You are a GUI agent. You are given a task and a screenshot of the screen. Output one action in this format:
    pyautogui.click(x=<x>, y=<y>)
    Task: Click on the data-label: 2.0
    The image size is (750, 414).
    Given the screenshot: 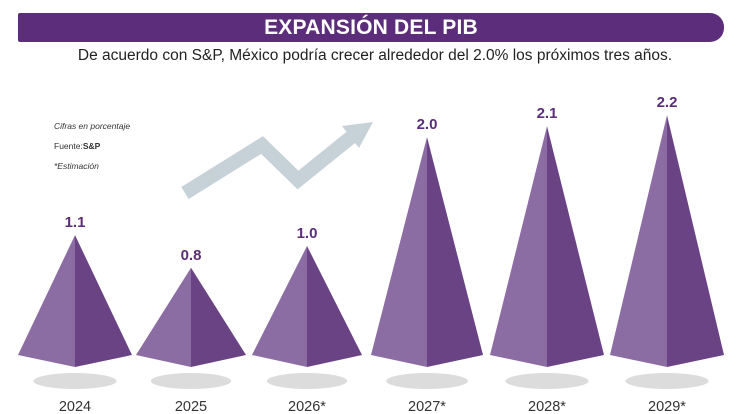 What is the action you would take?
    pyautogui.click(x=427, y=124)
    